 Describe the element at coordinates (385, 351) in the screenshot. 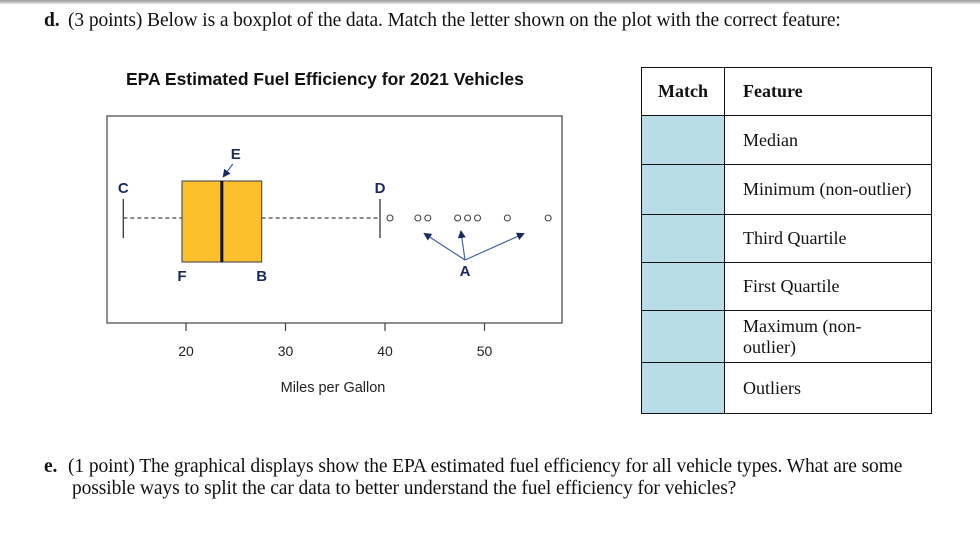

I see `x-tick-label: 40` at that location.